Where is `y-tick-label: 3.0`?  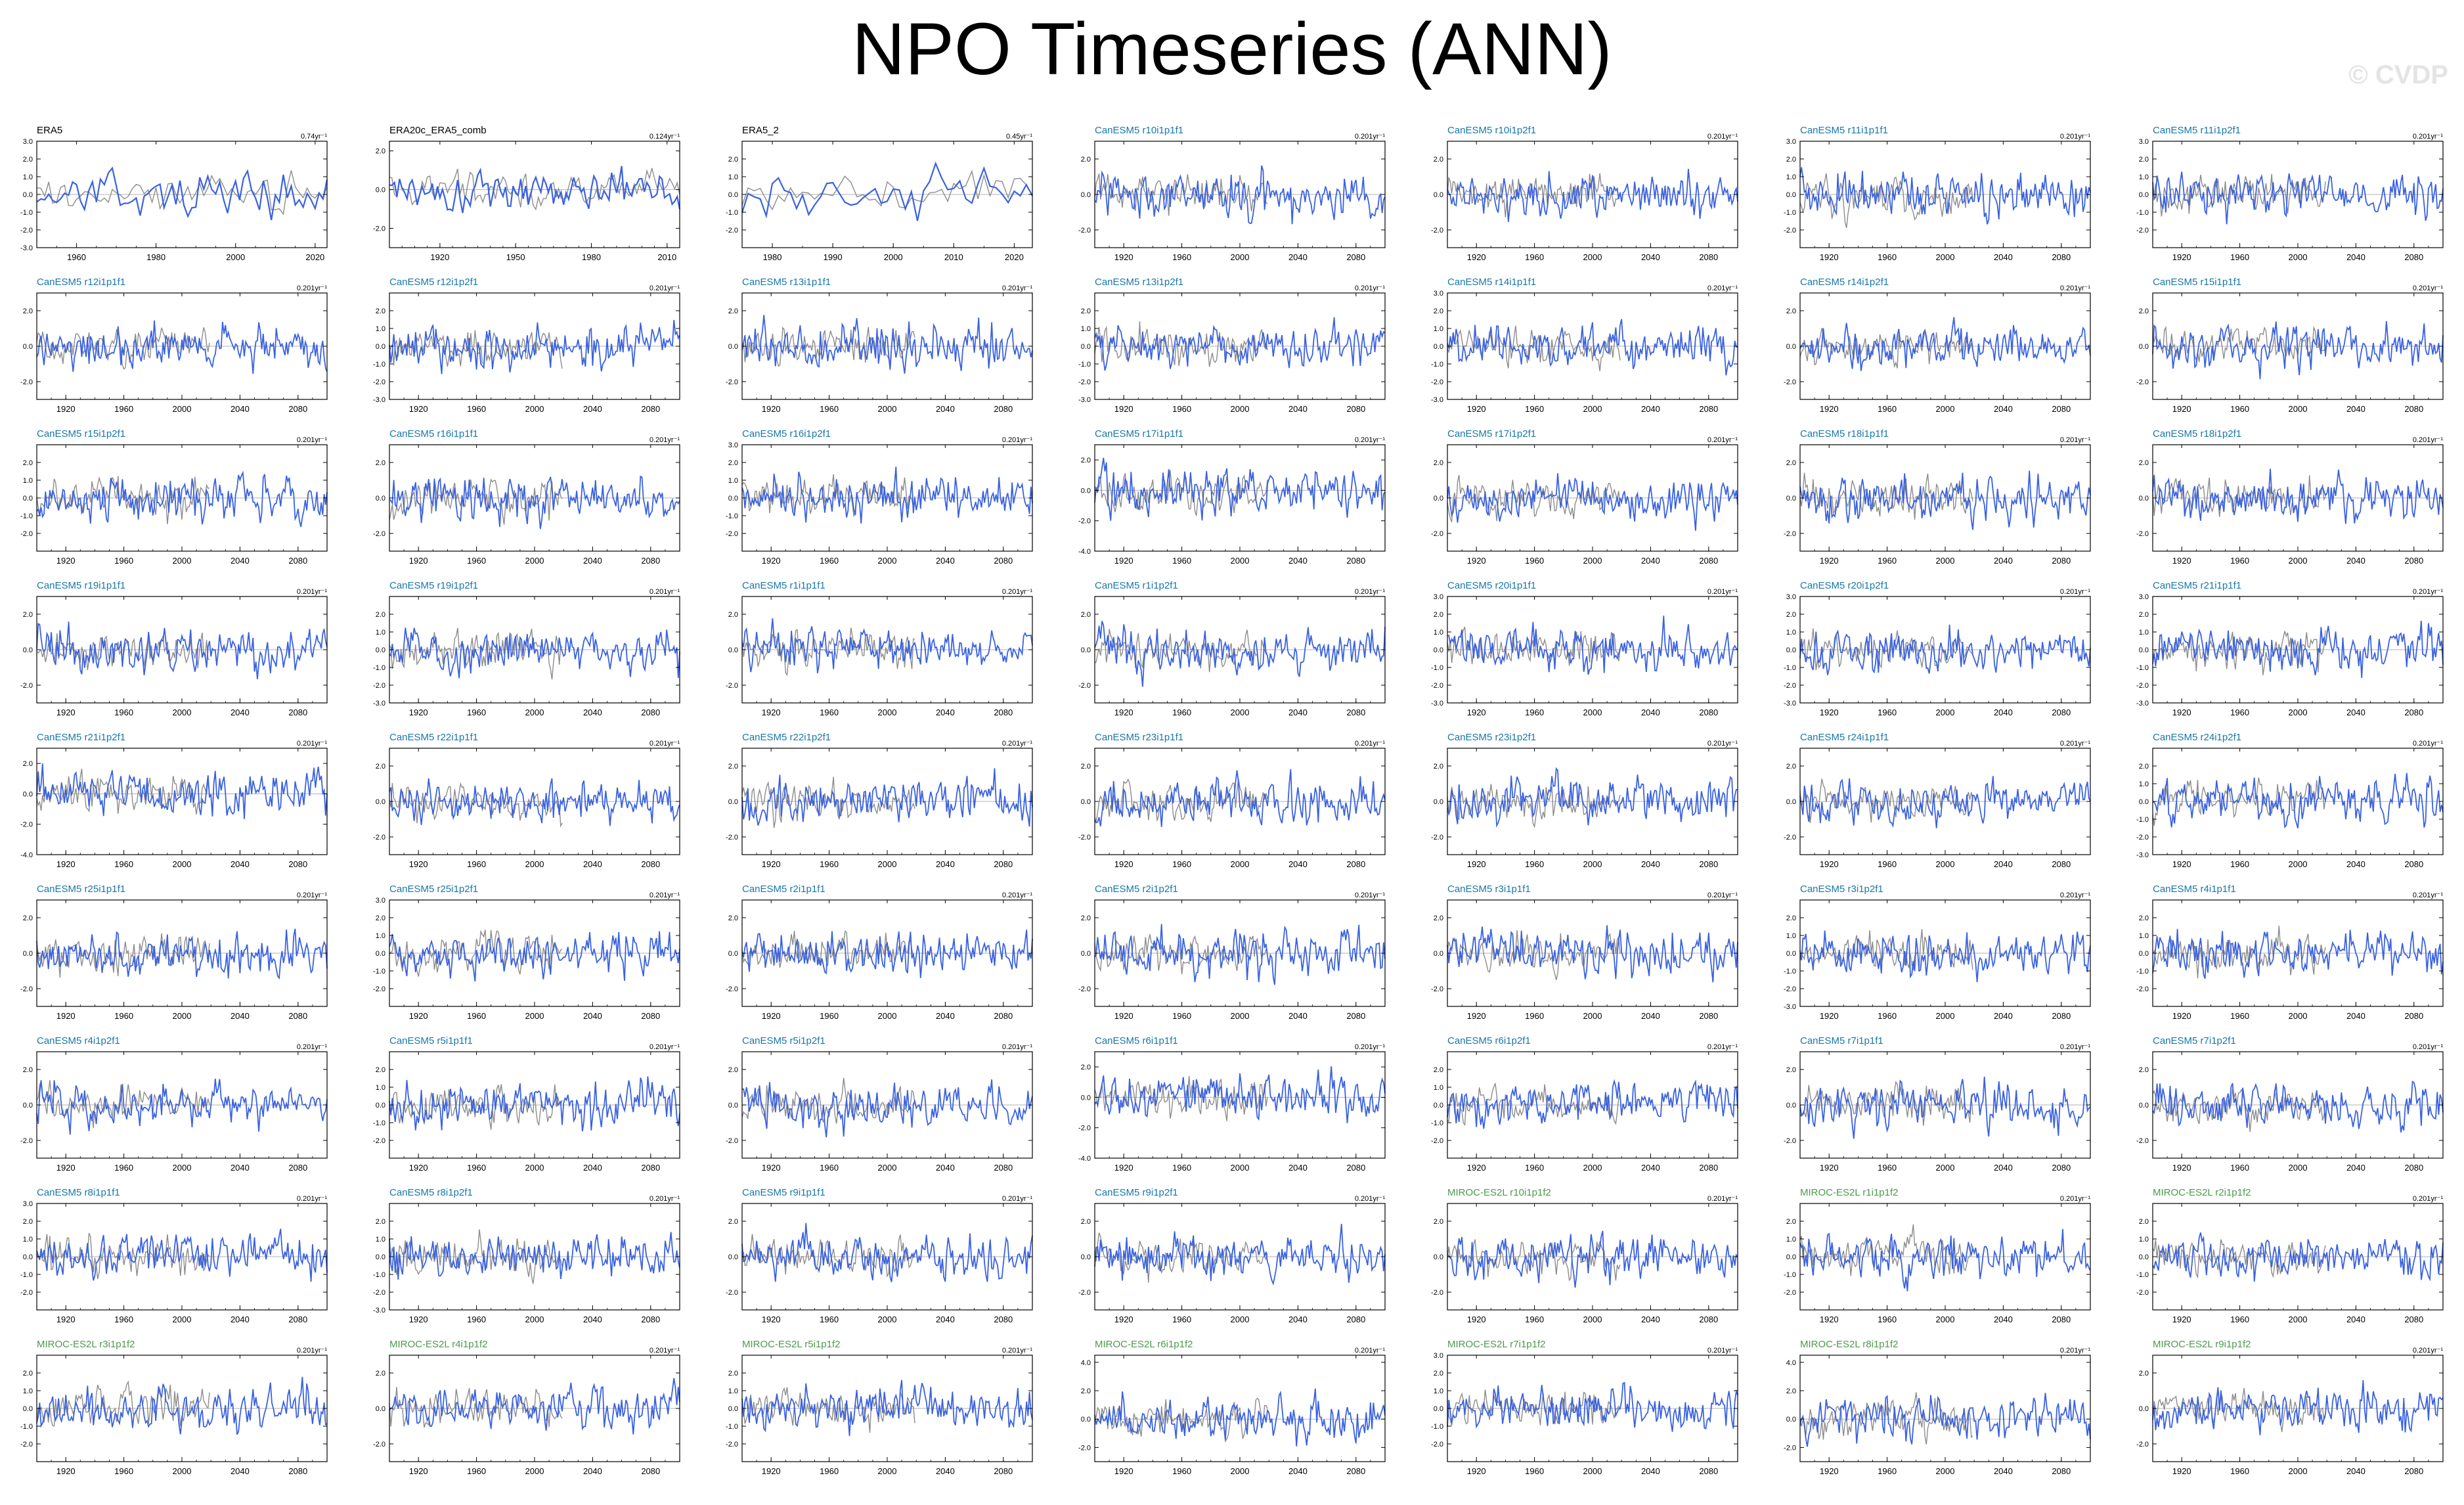 y-tick-label: 3.0 is located at coordinates (733, 445).